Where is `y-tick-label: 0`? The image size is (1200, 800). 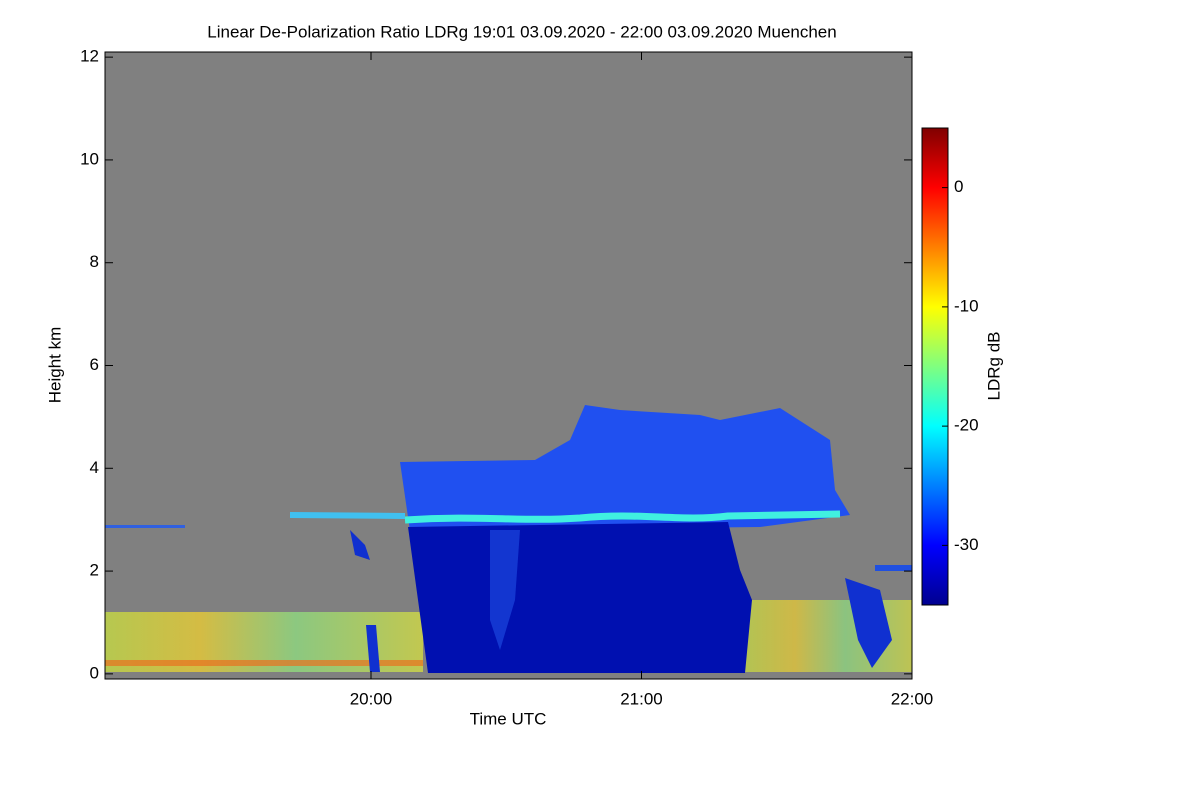 y-tick-label: 0 is located at coordinates (94, 672).